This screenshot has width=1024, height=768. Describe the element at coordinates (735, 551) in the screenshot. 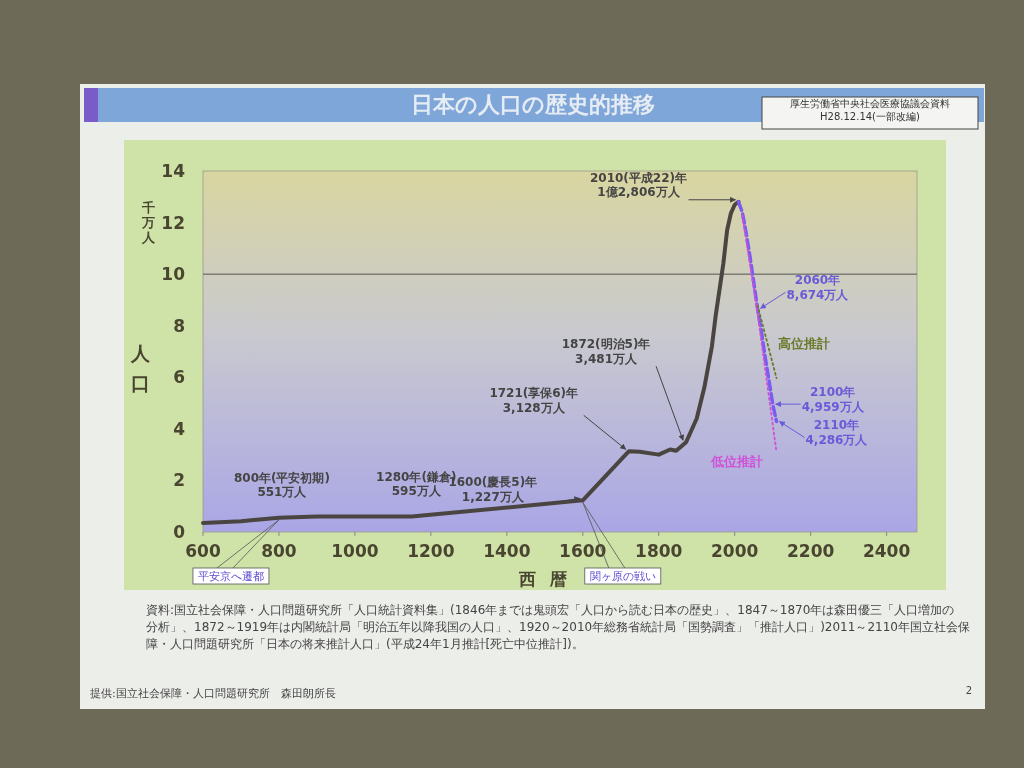

I see `x-tick-label: 2000` at that location.